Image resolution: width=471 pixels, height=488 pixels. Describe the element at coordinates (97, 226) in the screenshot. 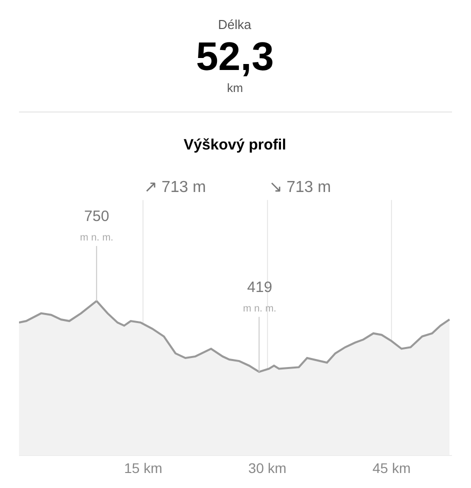

I see `annotation: 750 m n. m.` at that location.